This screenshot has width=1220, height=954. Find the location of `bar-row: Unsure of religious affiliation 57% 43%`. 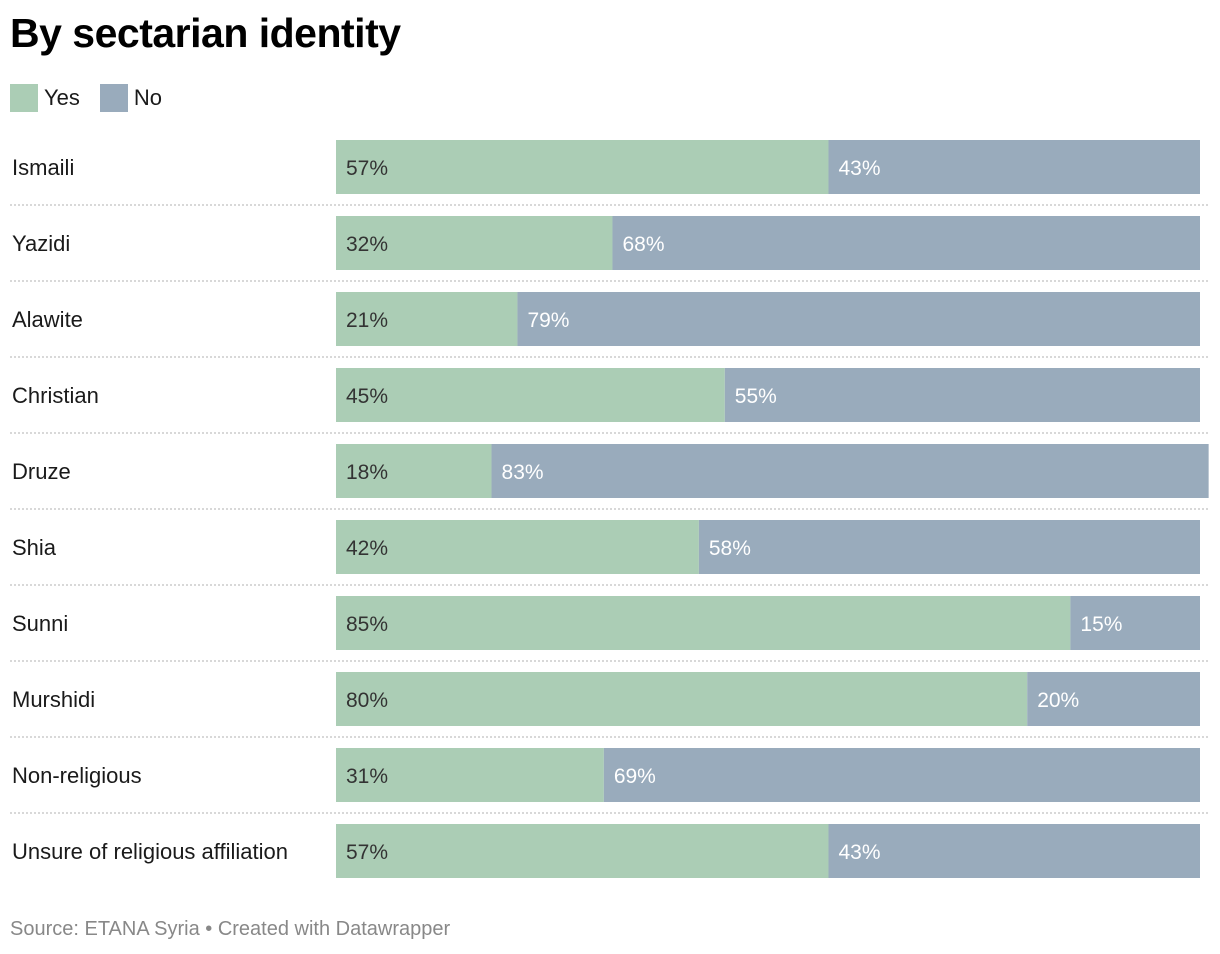

bar-row: Unsure of religious affiliation 57% 43% is located at coordinates (606, 851).